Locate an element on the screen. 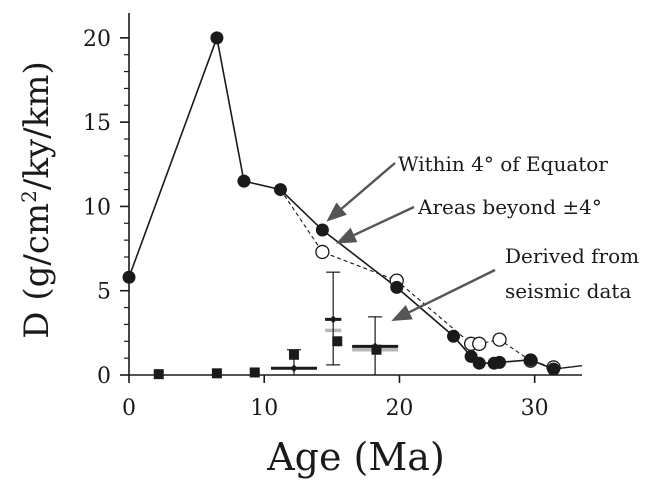 This screenshot has height=480, width=666. annotation-text: Derived from is located at coordinates (572, 256).